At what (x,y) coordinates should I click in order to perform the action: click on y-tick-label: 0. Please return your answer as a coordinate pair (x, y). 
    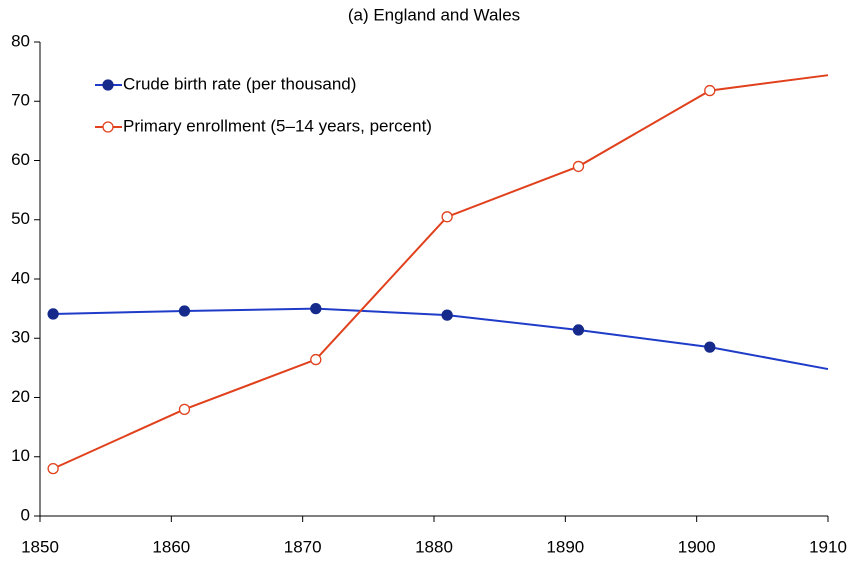
    Looking at the image, I should click on (25, 514).